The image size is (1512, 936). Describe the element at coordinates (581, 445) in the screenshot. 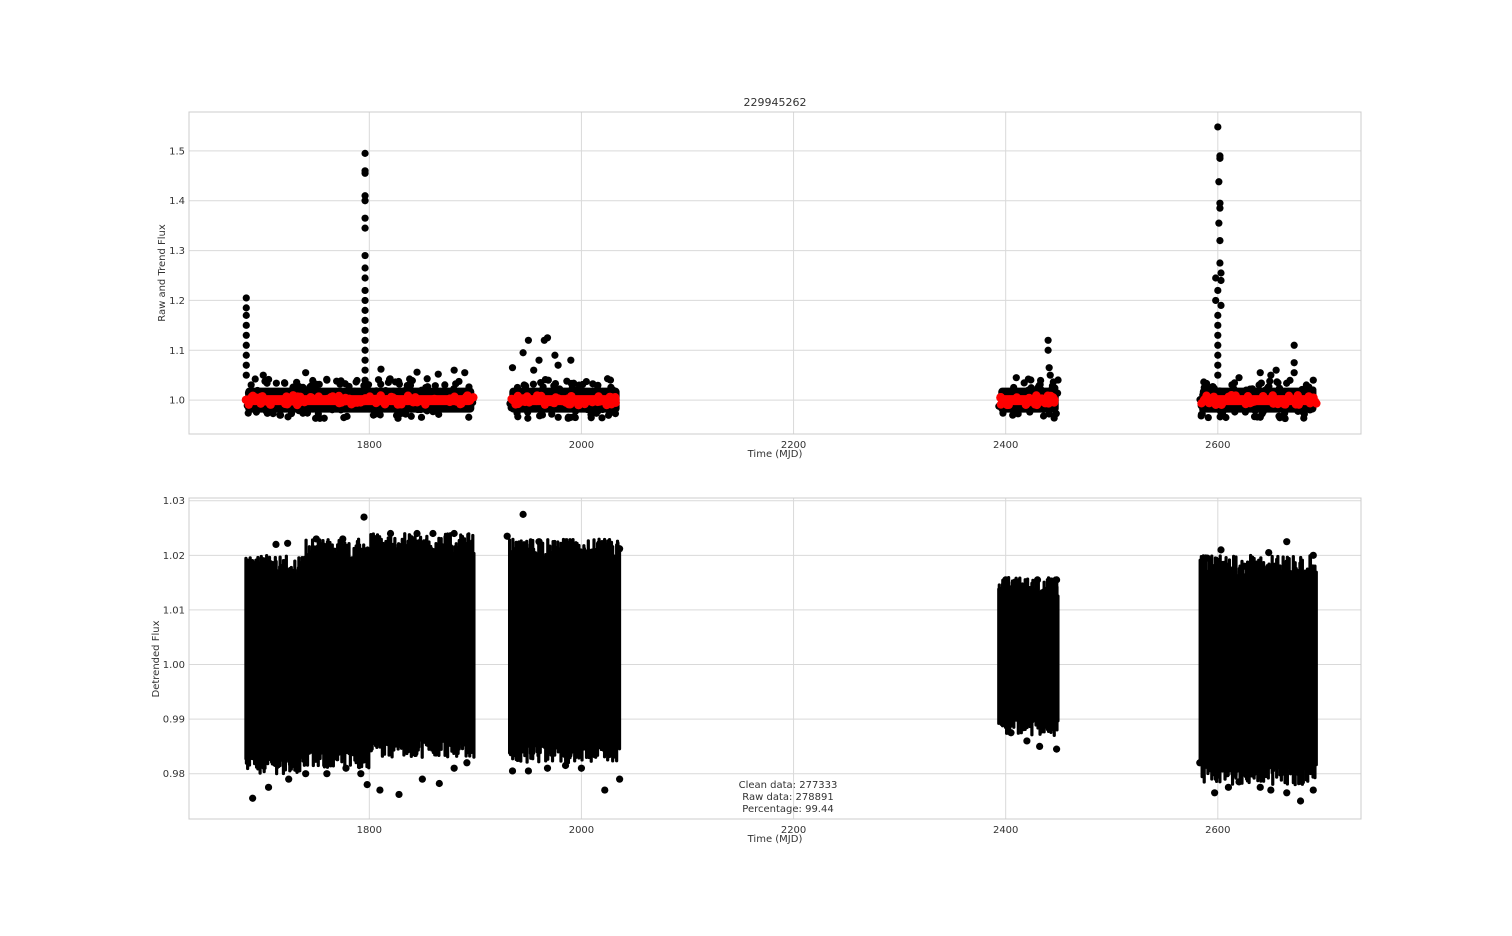

I see `x-tick-label: 2000` at that location.